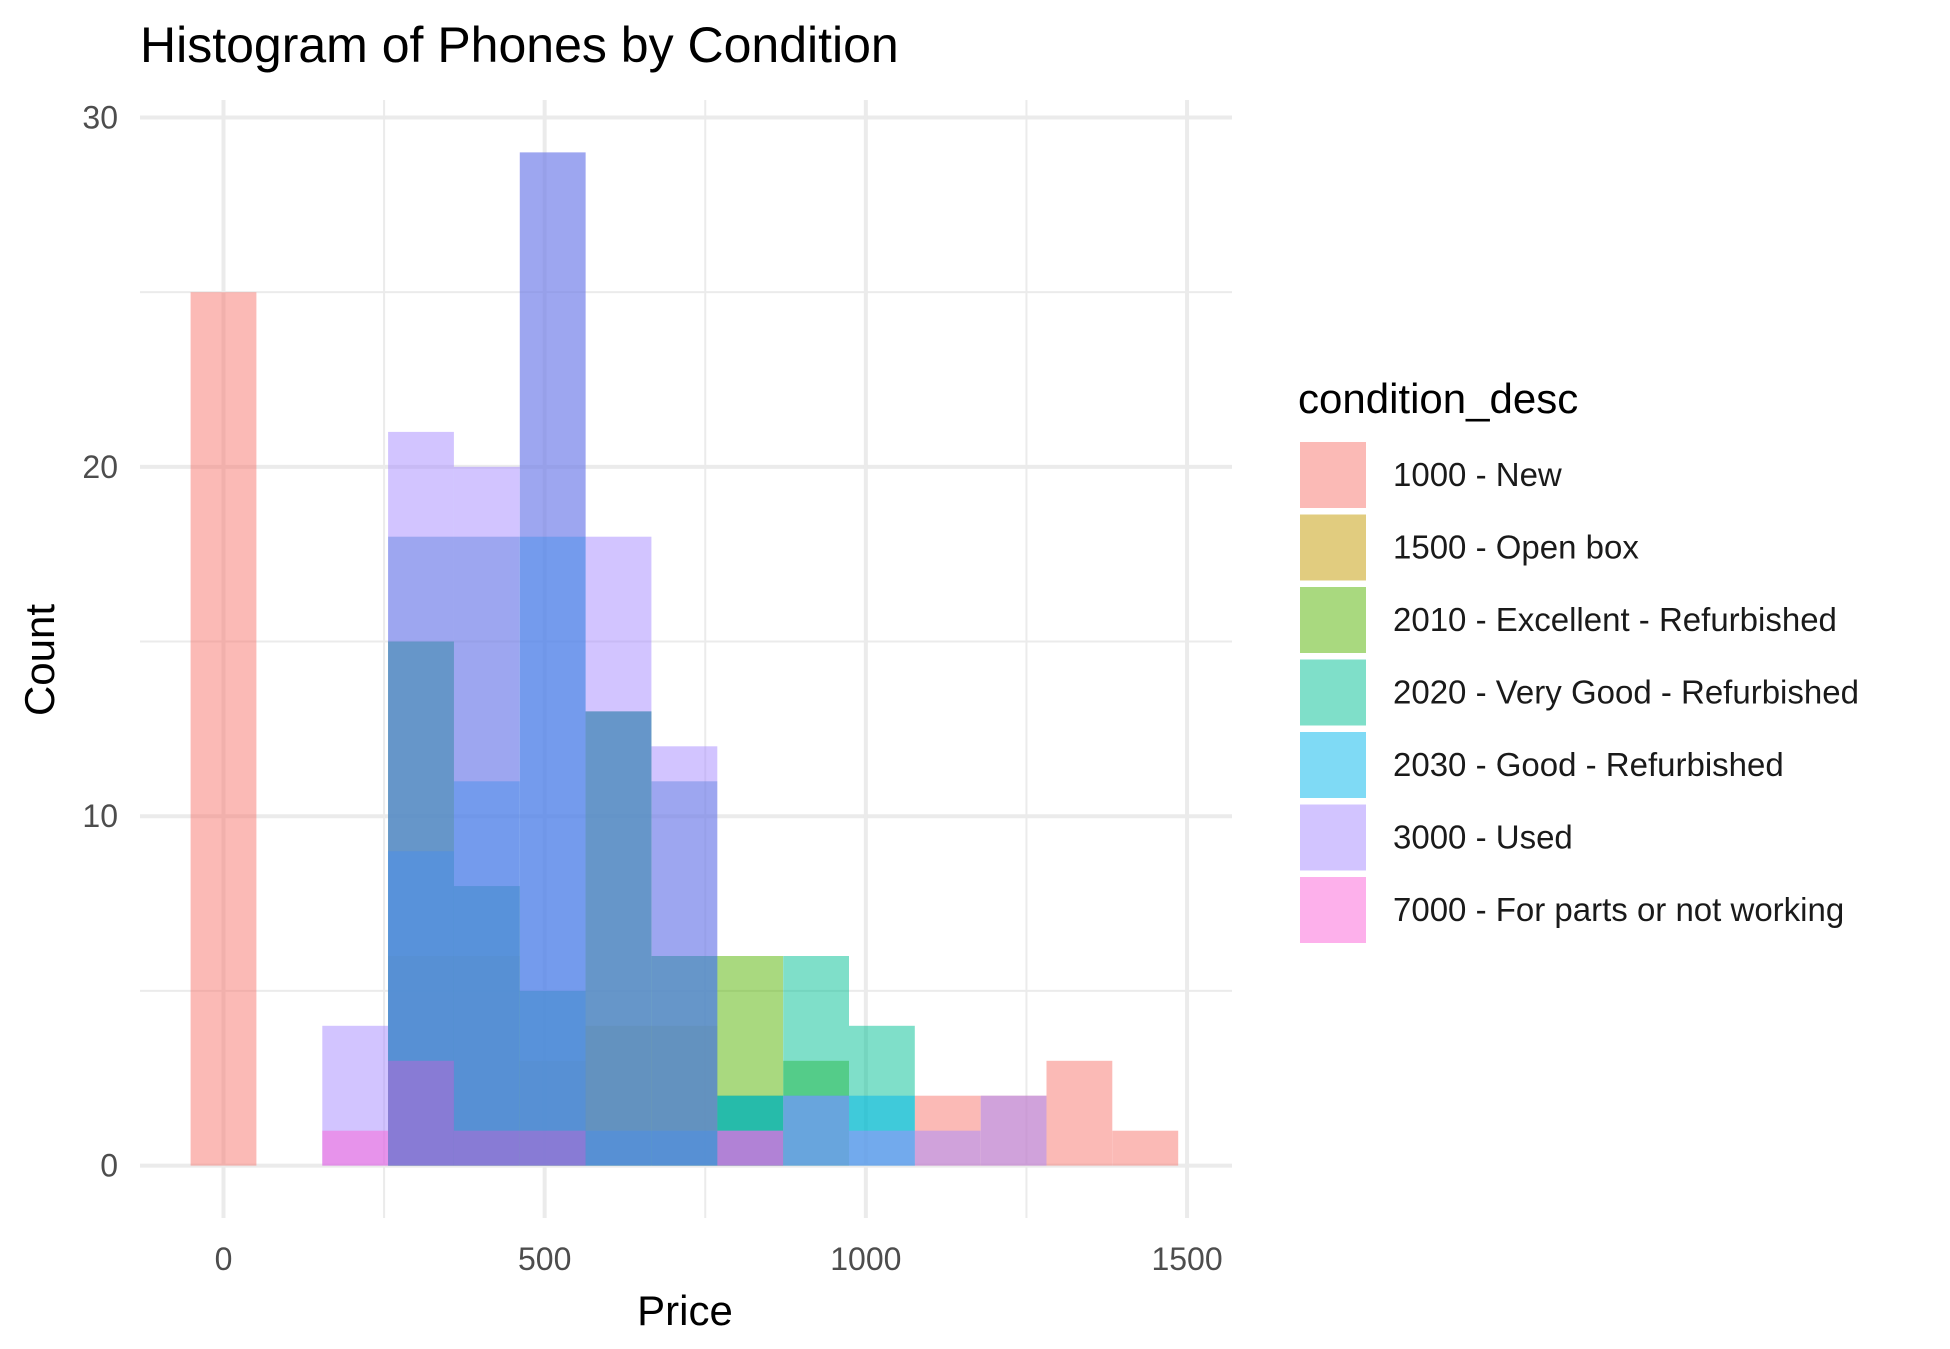 The height and width of the screenshot is (1349, 1950). I want to click on y-tick-label: 10, so click(100, 816).